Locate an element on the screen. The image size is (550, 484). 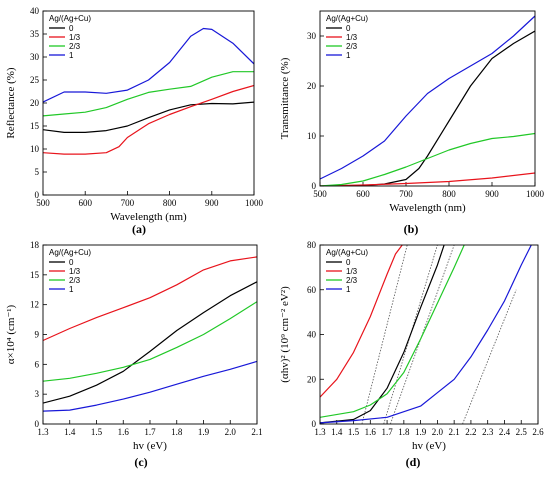
panel-label: (a) is located at coordinates (139, 229).